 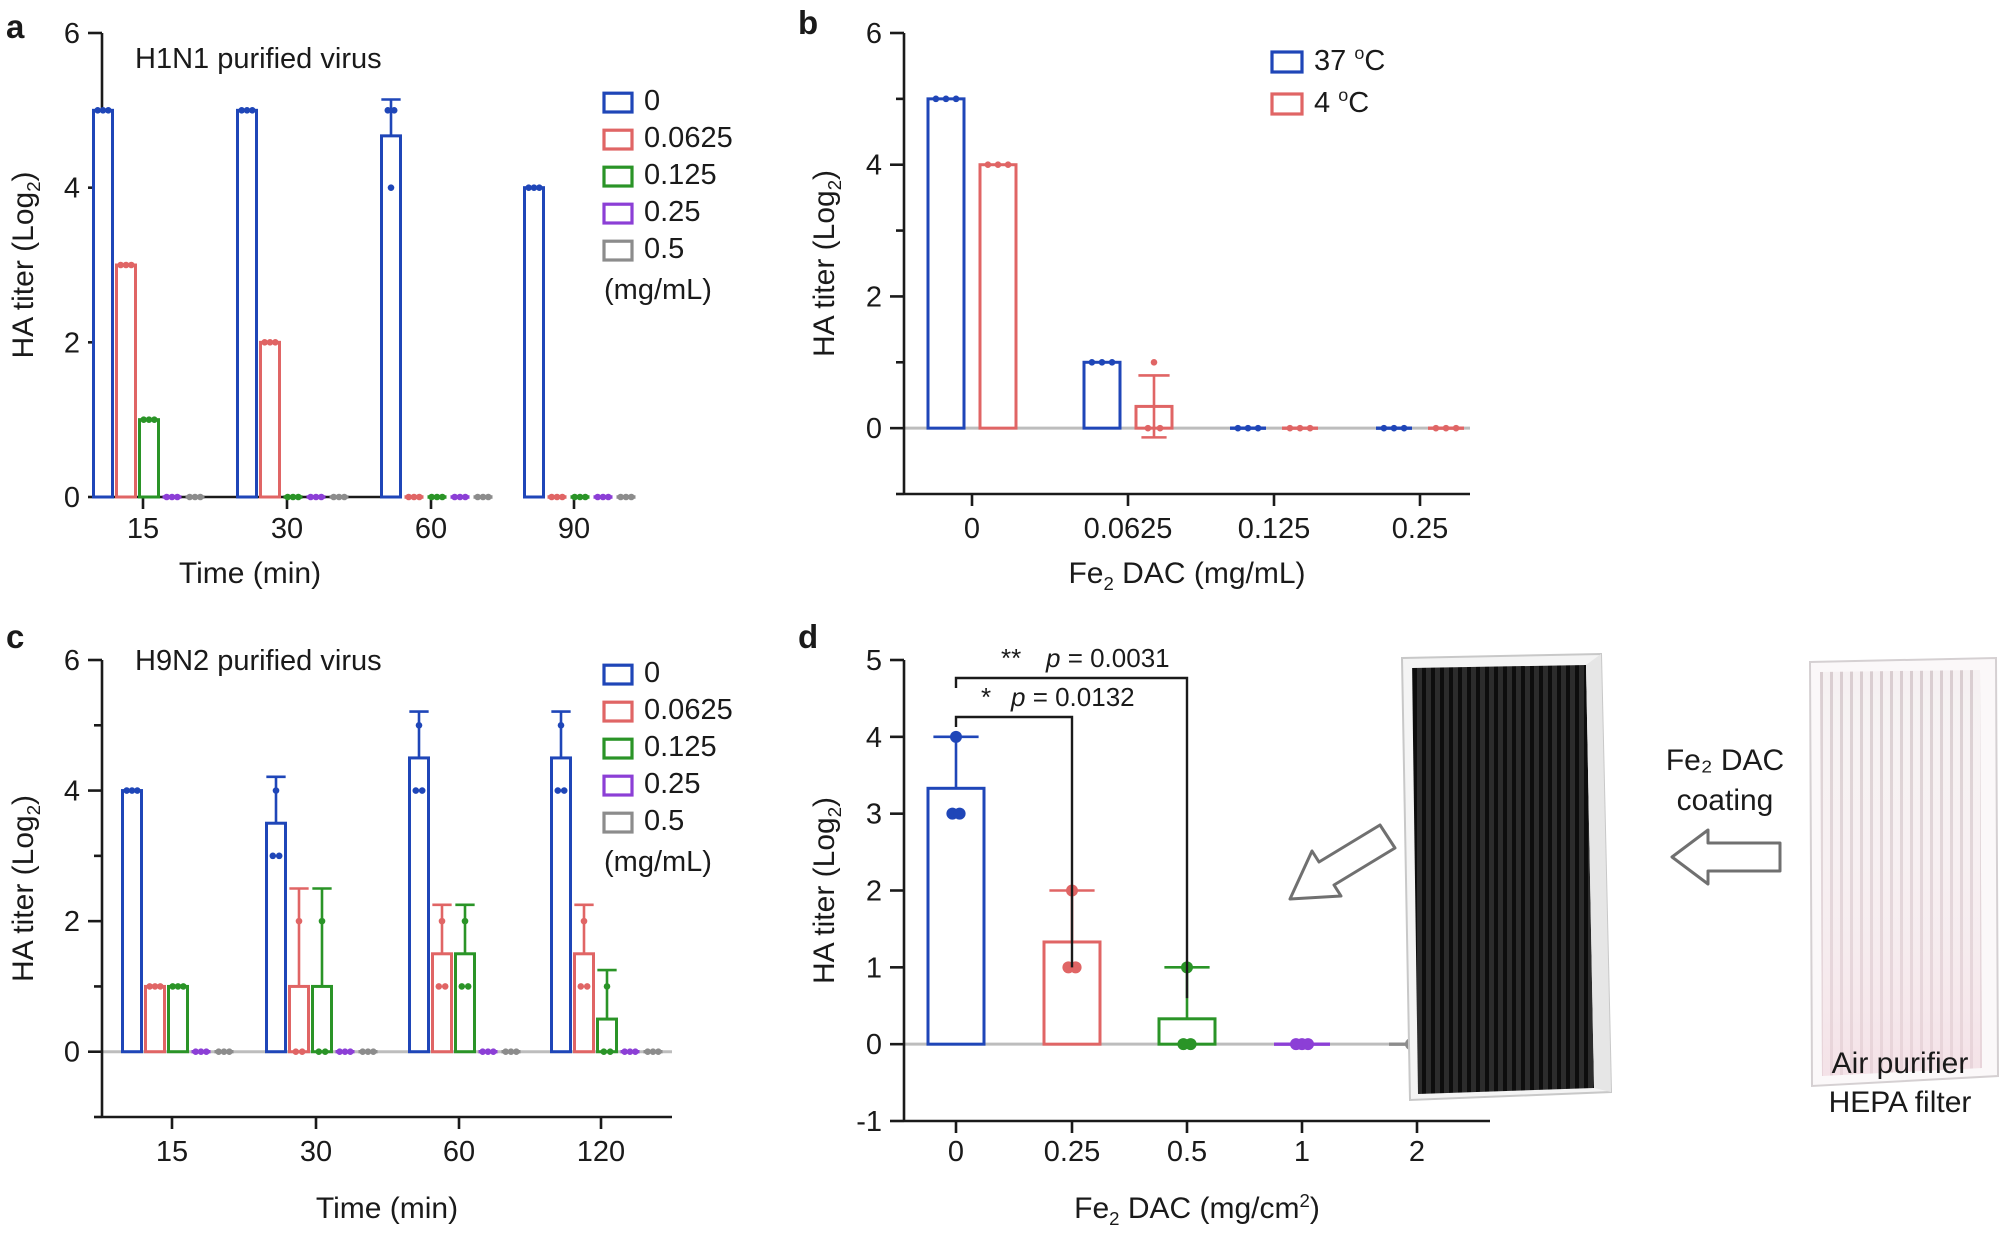 I want to click on chart-title: H9N2 purified virus, so click(x=258, y=661).